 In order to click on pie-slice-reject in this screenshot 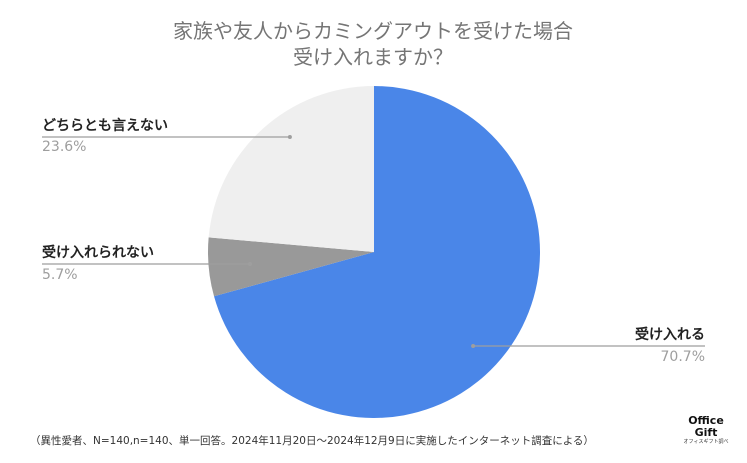, I will do `click(290, 267)`.